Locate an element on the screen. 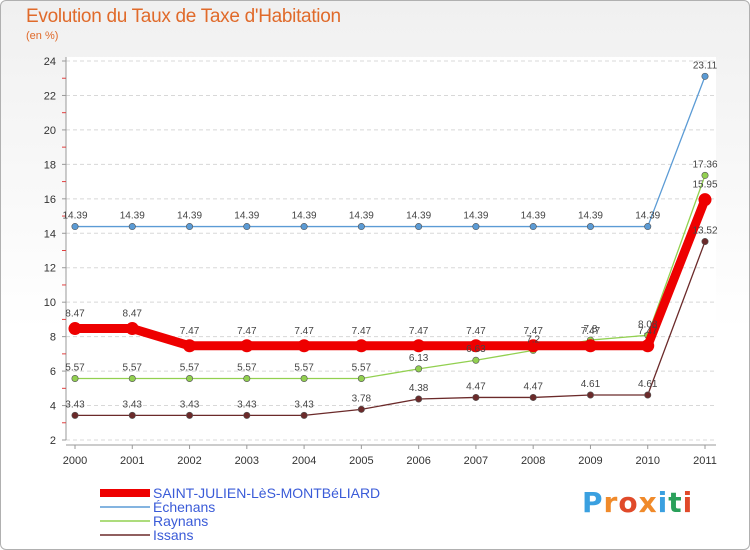  x-tick-label: 2003 is located at coordinates (247, 461).